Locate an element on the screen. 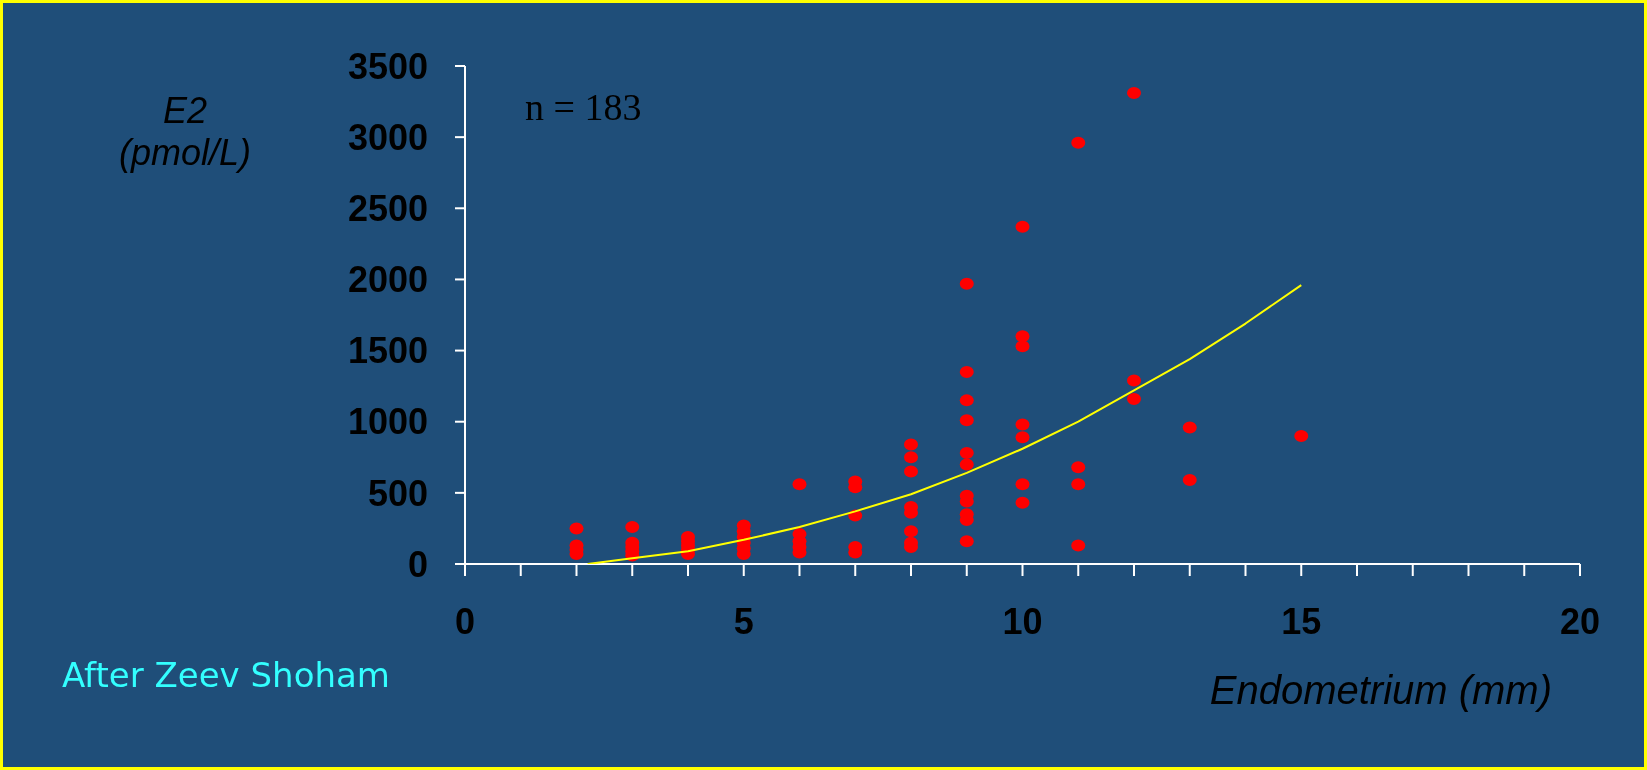 The width and height of the screenshot is (1647, 770). y-tick-label: 1000 is located at coordinates (387, 422).